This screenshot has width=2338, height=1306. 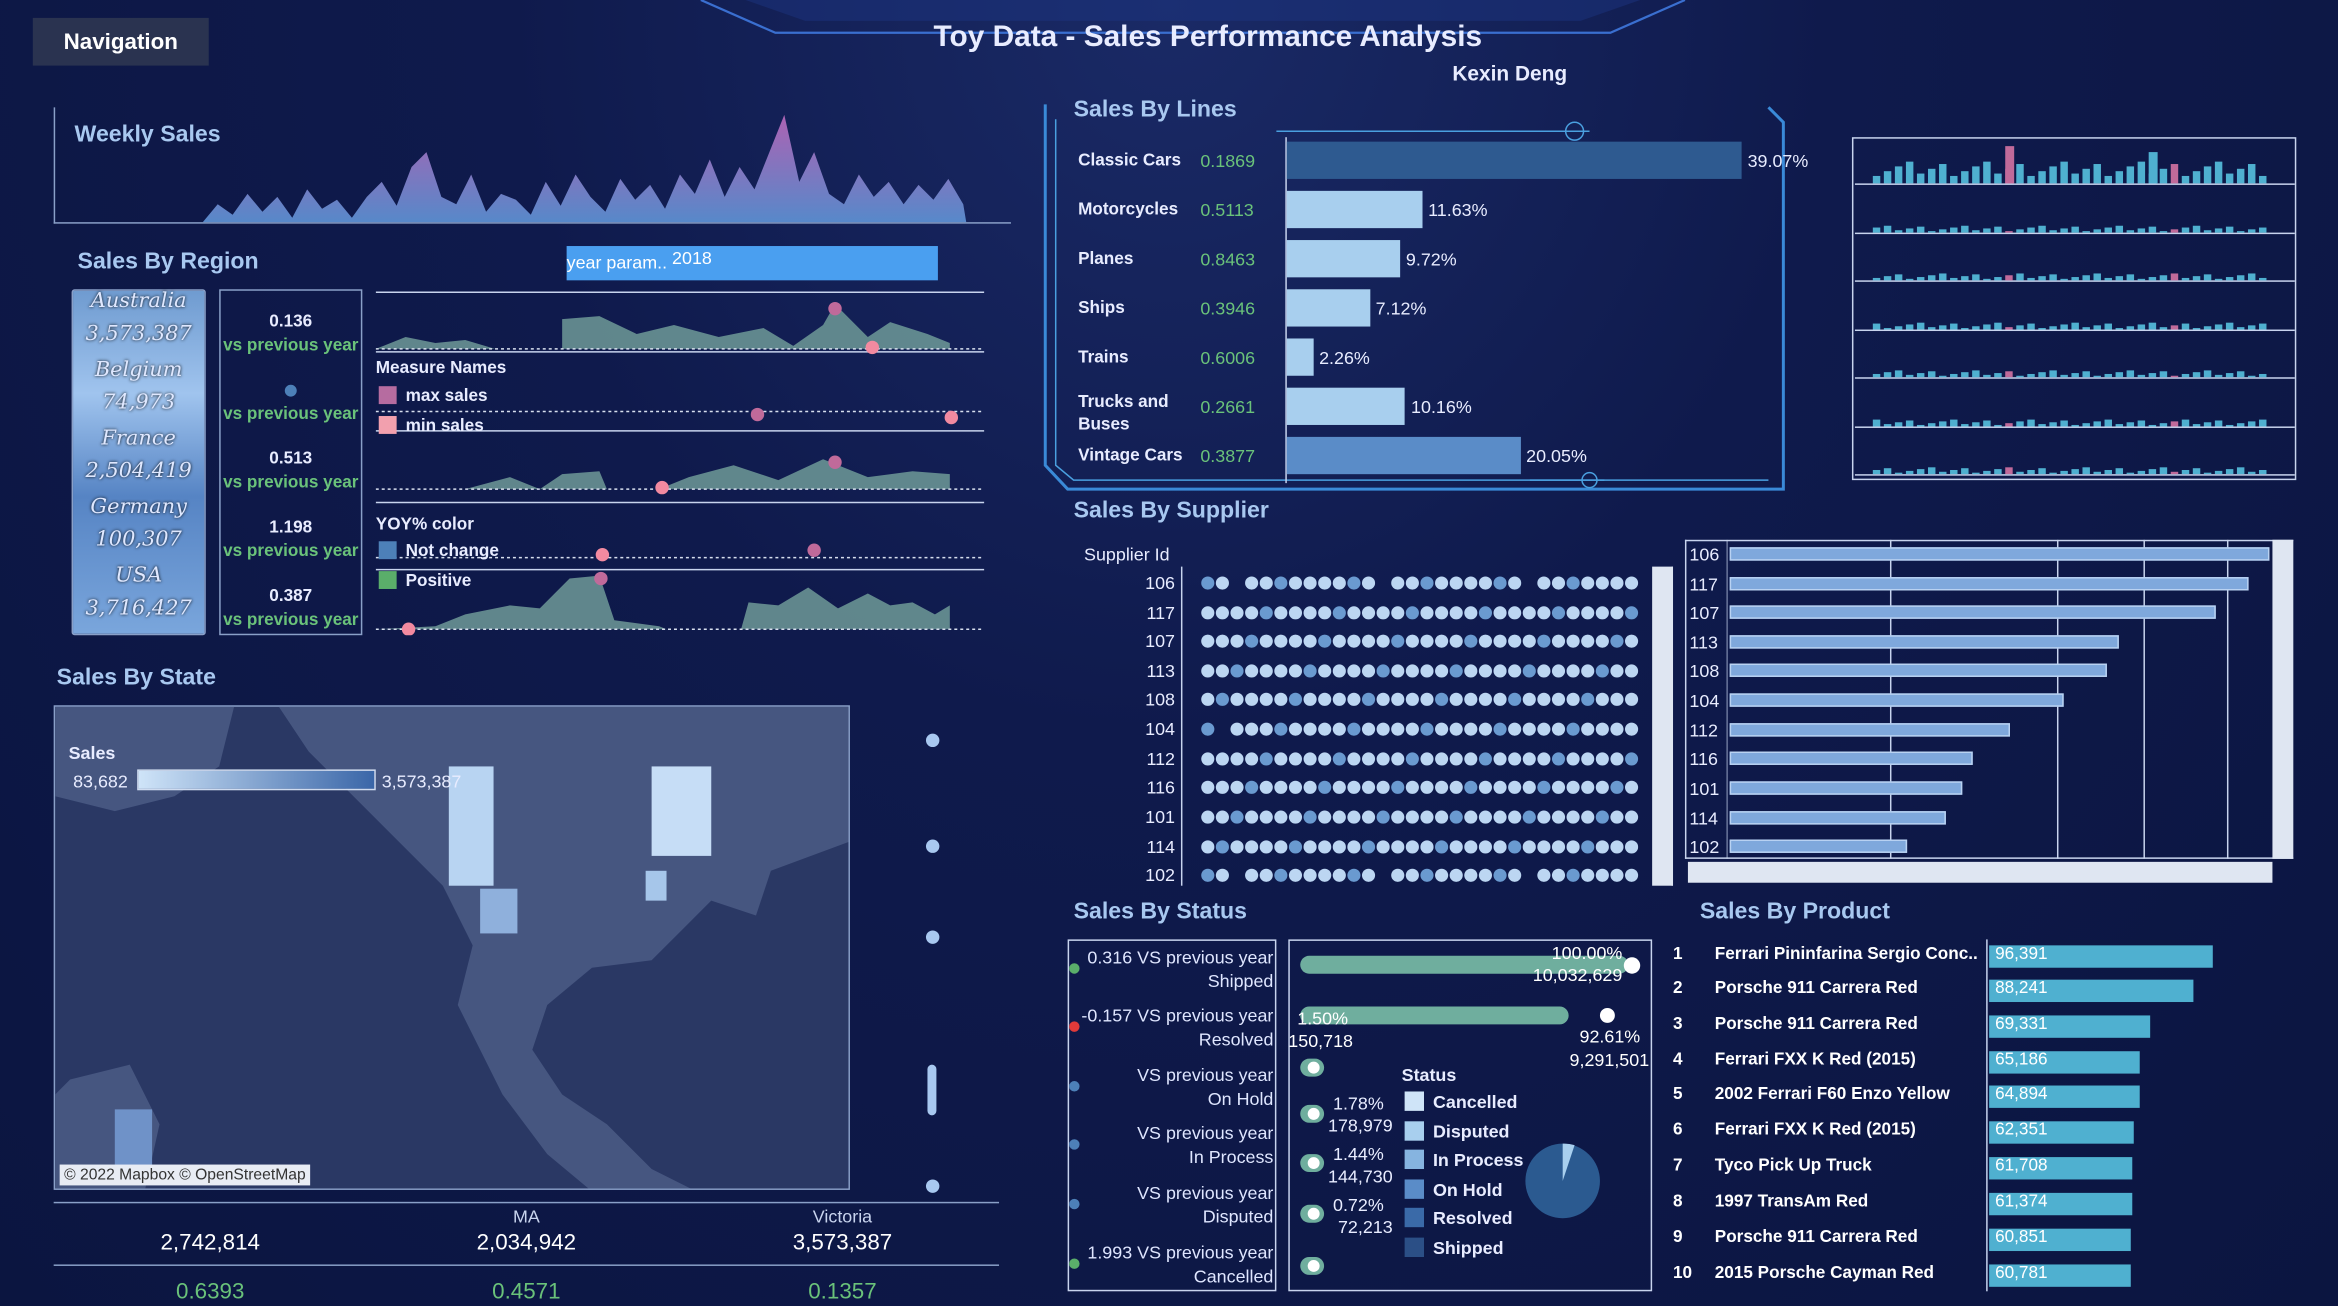 I want to click on product-bar-7: 61,374, so click(x=2060, y=1204).